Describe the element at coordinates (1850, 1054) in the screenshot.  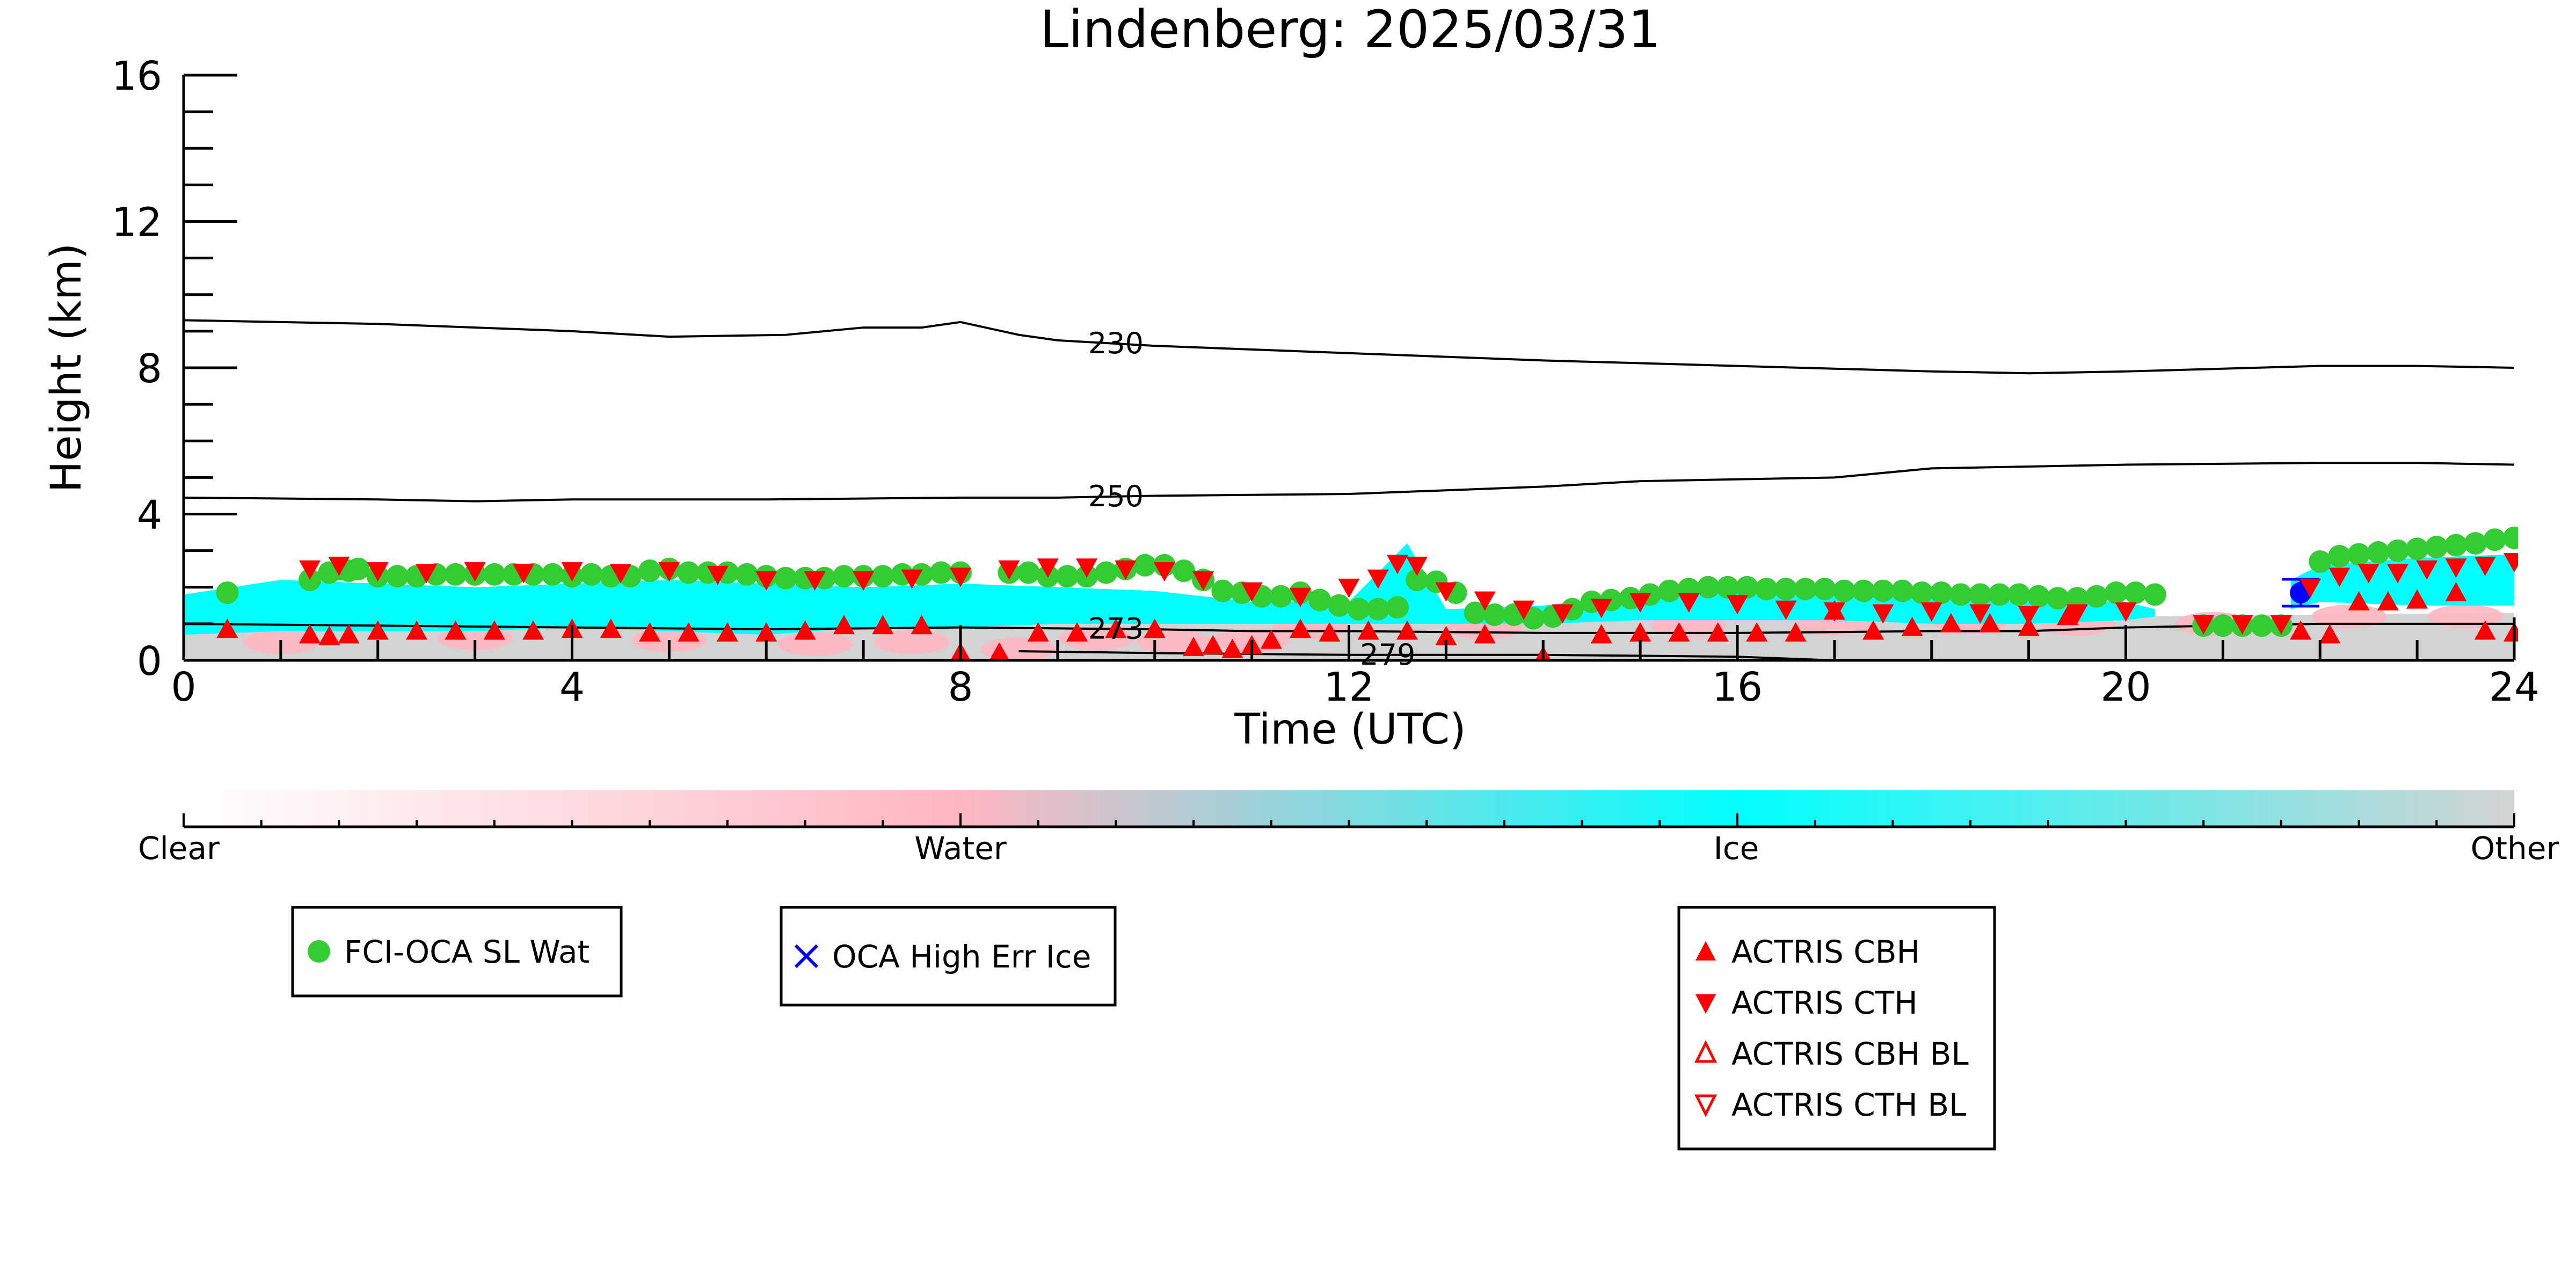
I see `legend-label-cbh-bl: ACTRIS CBH BL` at that location.